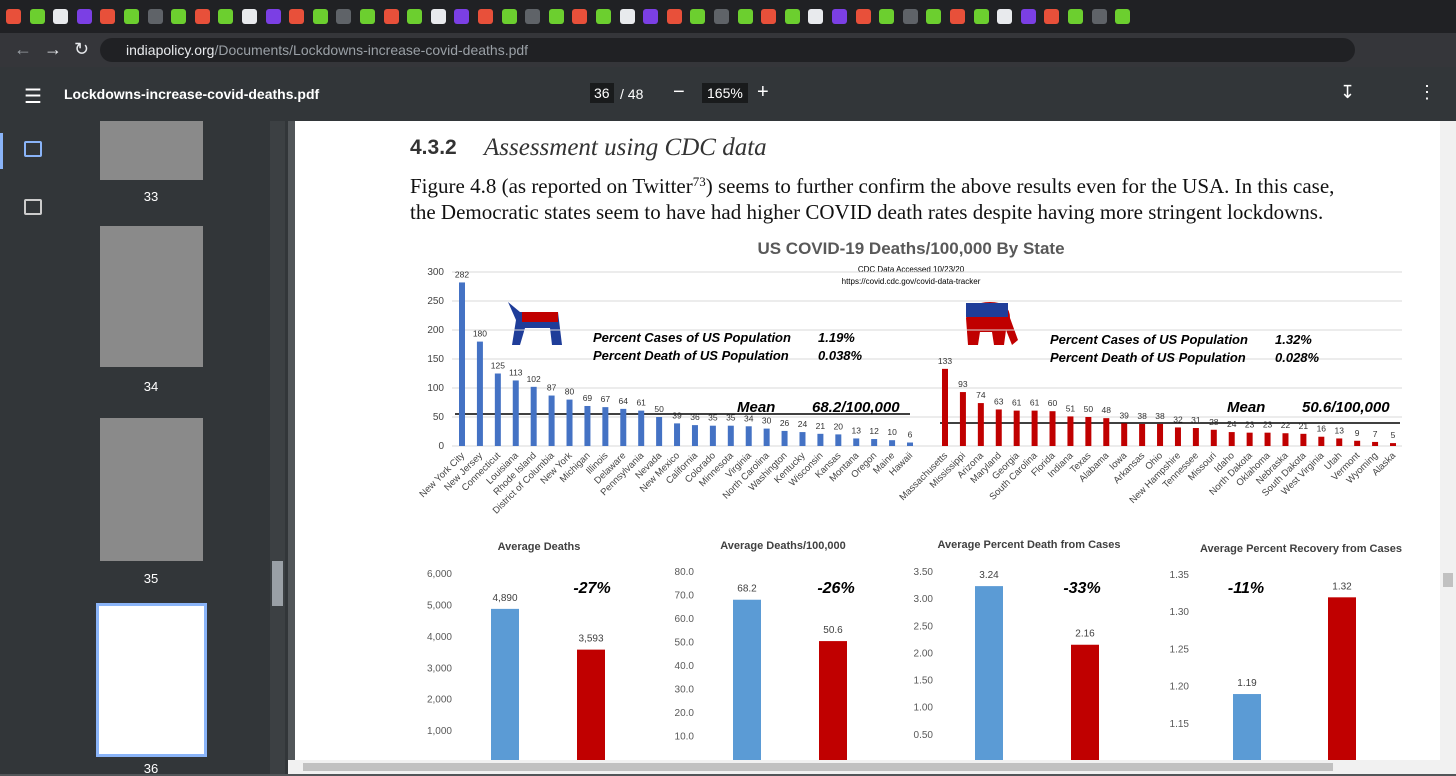 Image resolution: width=1456 pixels, height=776 pixels. What do you see at coordinates (924, 599) in the screenshot?
I see `y-tick-label: 3.00` at bounding box center [924, 599].